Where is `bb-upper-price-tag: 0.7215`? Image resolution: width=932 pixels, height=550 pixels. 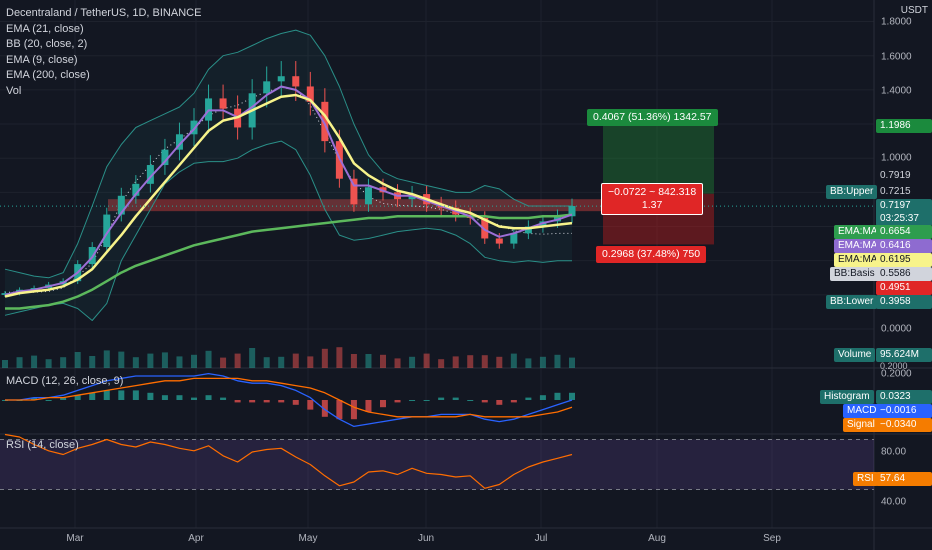
bb-upper-price-tag: 0.7215 is located at coordinates (895, 191).